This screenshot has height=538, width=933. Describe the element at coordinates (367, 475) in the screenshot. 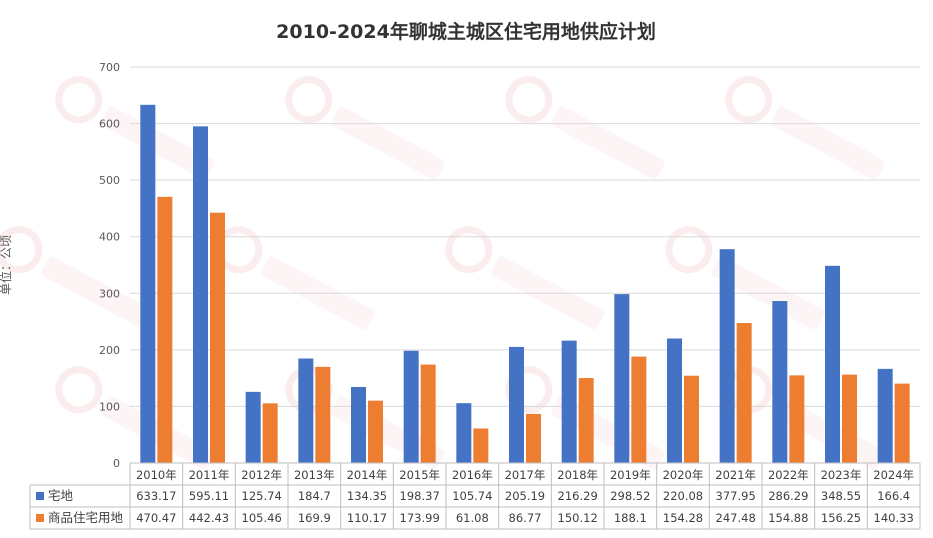

I see `category-label: 2014年` at that location.